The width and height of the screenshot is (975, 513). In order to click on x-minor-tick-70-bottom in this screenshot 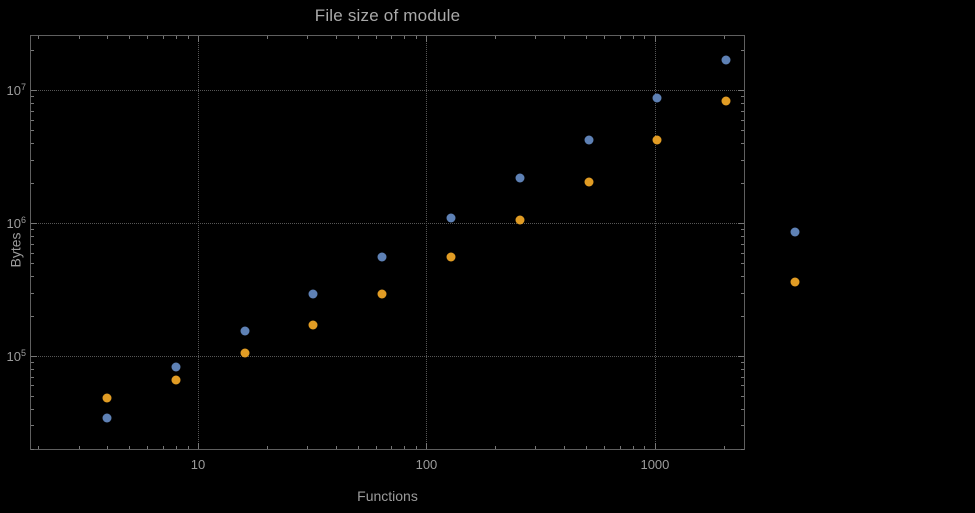, I will do `click(392, 447)`.